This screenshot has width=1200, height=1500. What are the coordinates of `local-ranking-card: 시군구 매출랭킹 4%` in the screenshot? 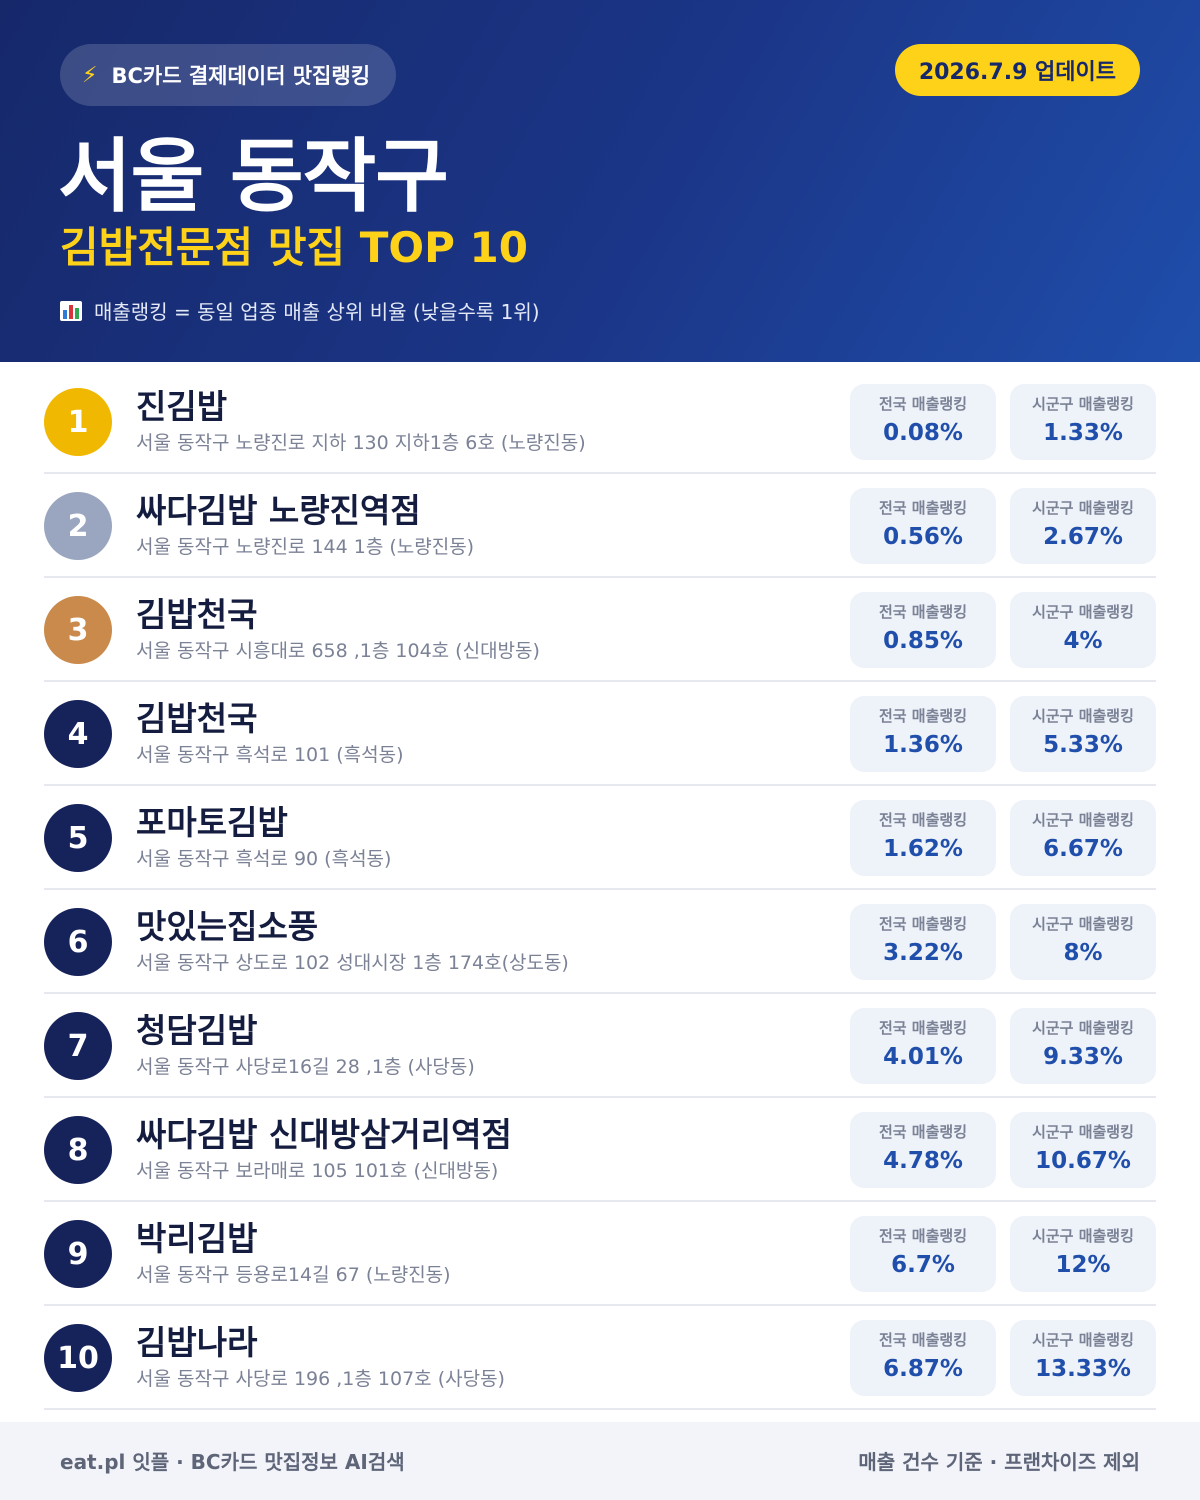 It's located at (1083, 630).